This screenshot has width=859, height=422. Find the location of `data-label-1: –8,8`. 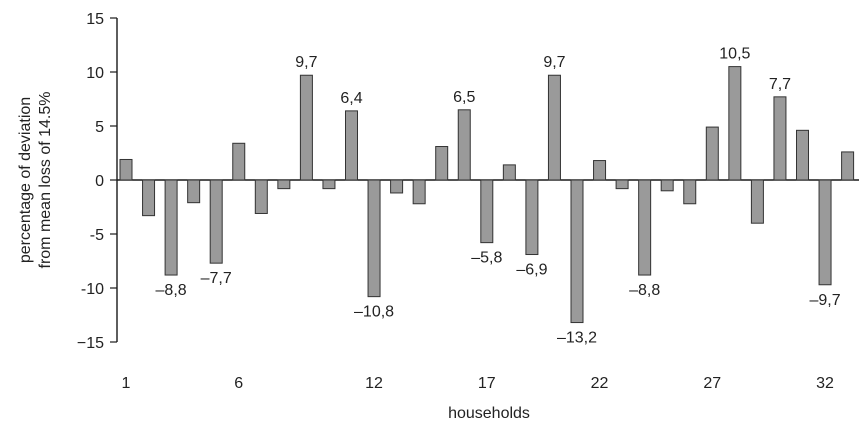

data-label-1: –8,8 is located at coordinates (171, 290).